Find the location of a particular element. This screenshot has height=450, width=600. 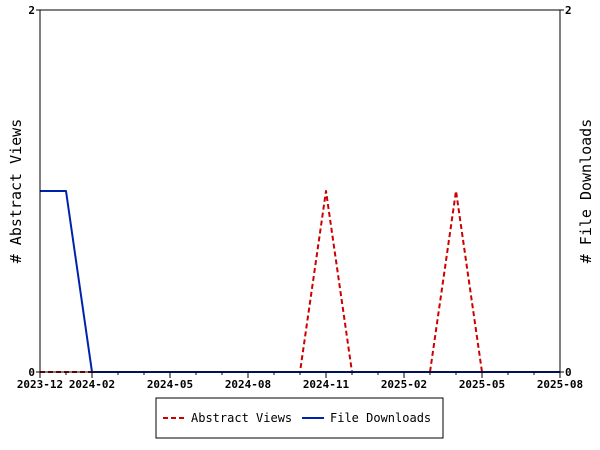

legend-label-file-downloads: File Downloads is located at coordinates (380, 418).